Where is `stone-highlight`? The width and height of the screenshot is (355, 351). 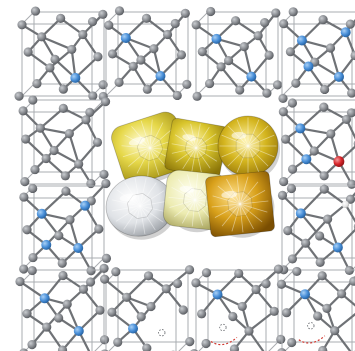
stone-highlight is located at coordinates (239, 135).